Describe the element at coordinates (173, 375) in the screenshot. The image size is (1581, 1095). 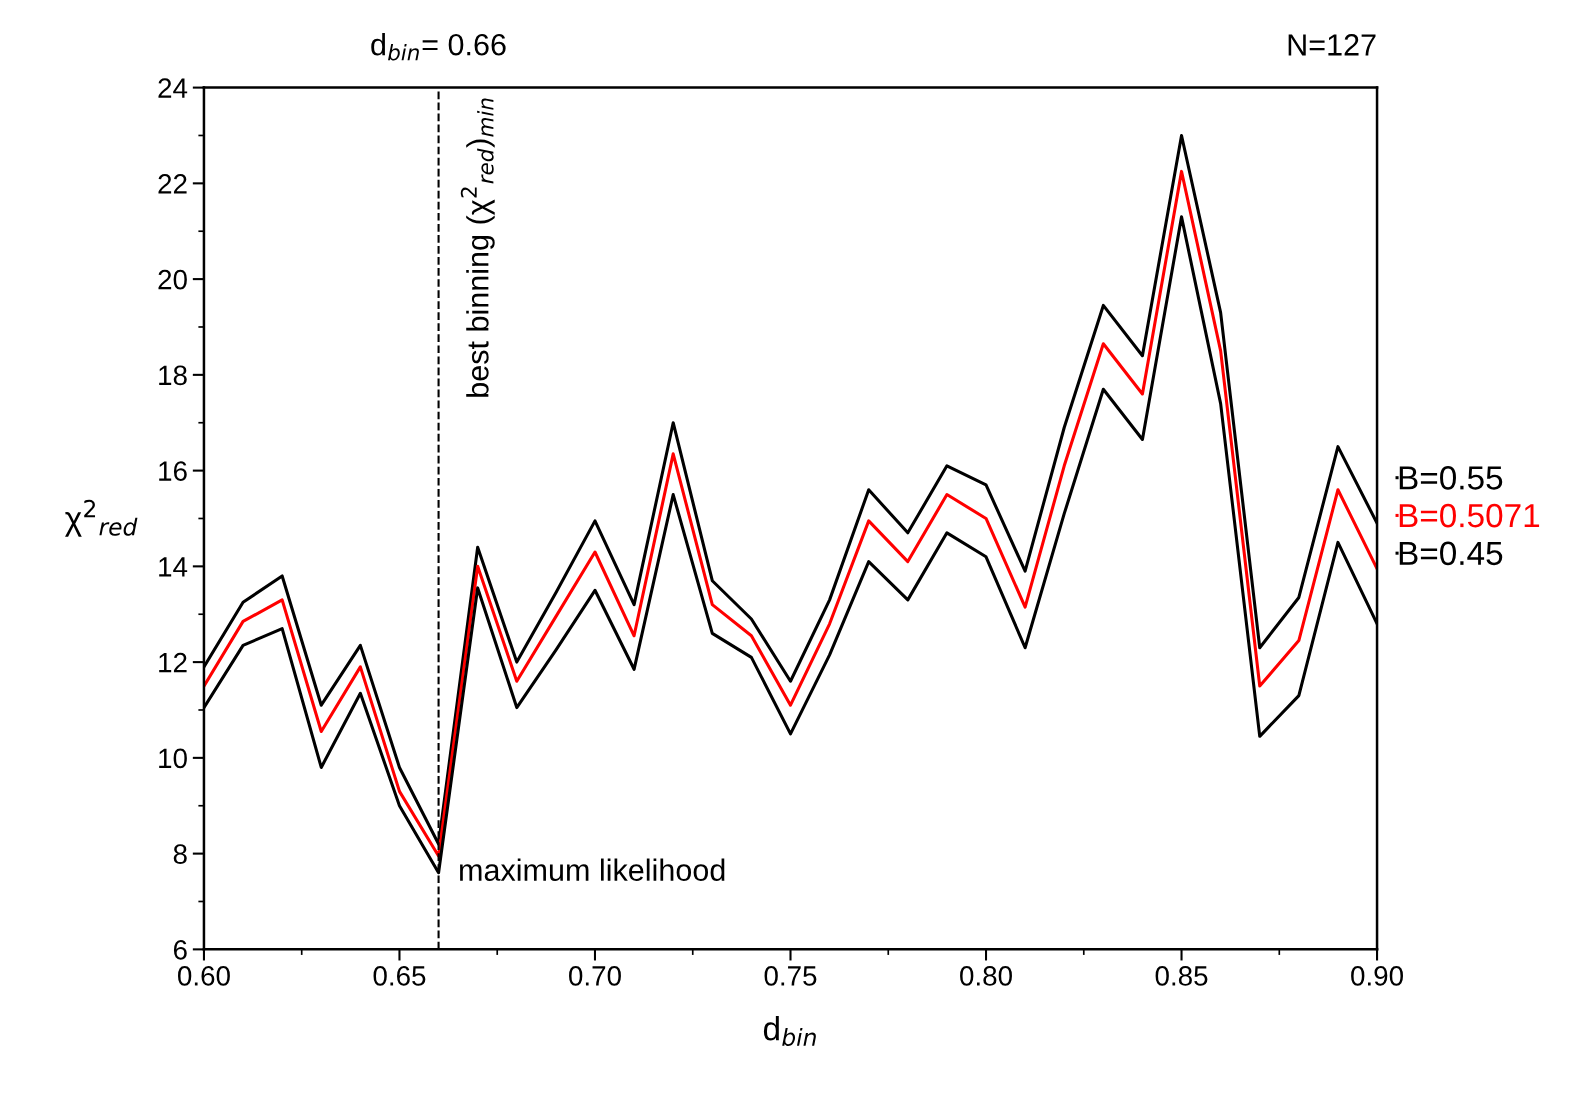
I see `y-tick-label: 18` at that location.